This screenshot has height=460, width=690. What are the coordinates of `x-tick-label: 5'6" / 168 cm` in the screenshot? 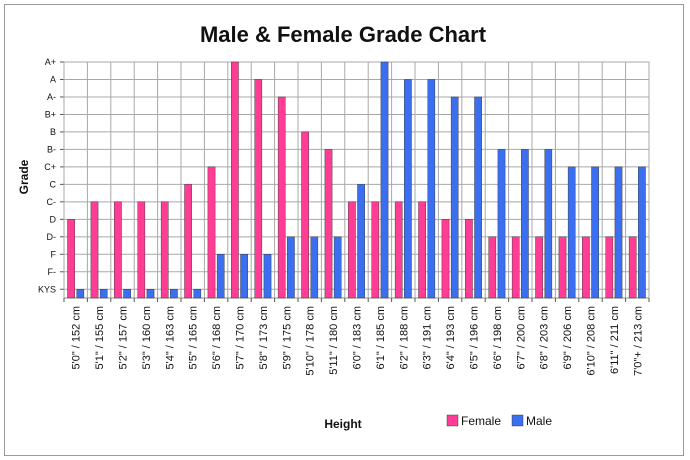 It's located at (217, 337).